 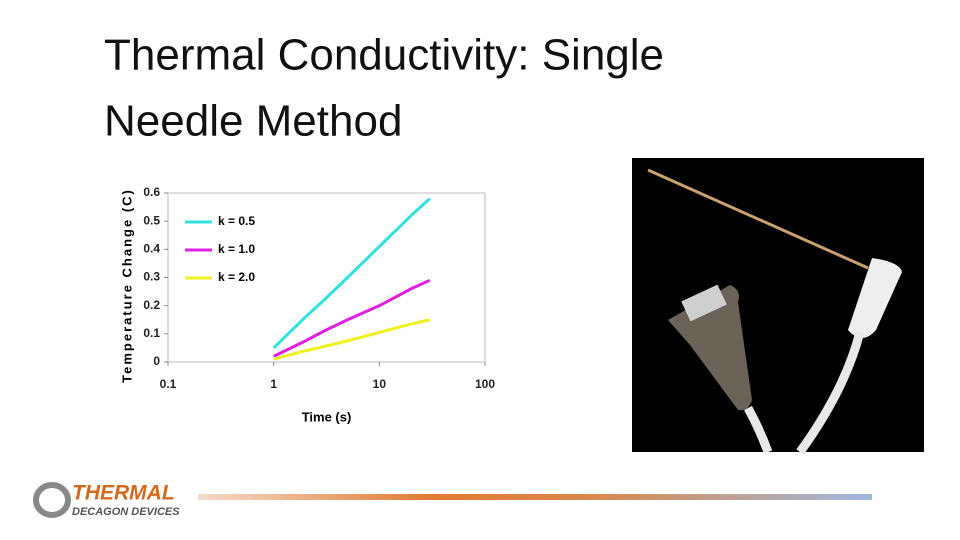 I want to click on x-tick-label: 100, so click(x=485, y=384).